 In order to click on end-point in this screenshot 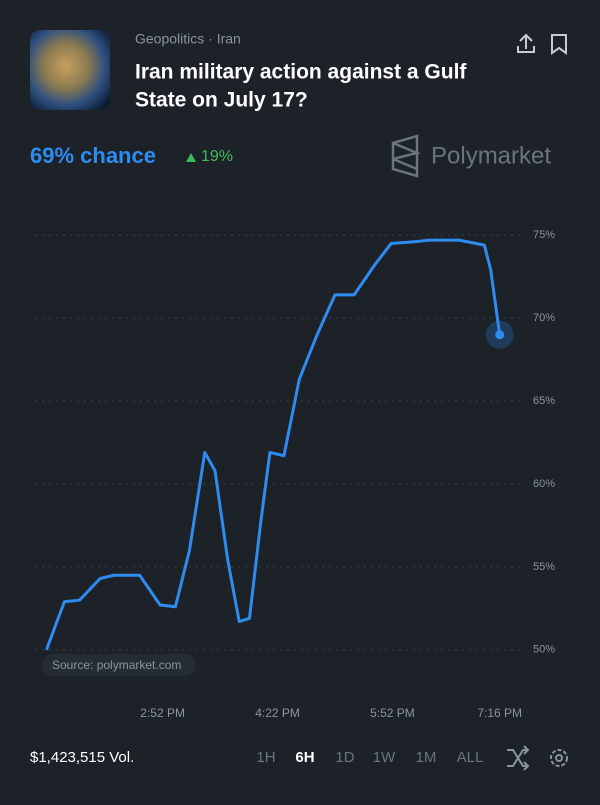, I will do `click(500, 335)`.